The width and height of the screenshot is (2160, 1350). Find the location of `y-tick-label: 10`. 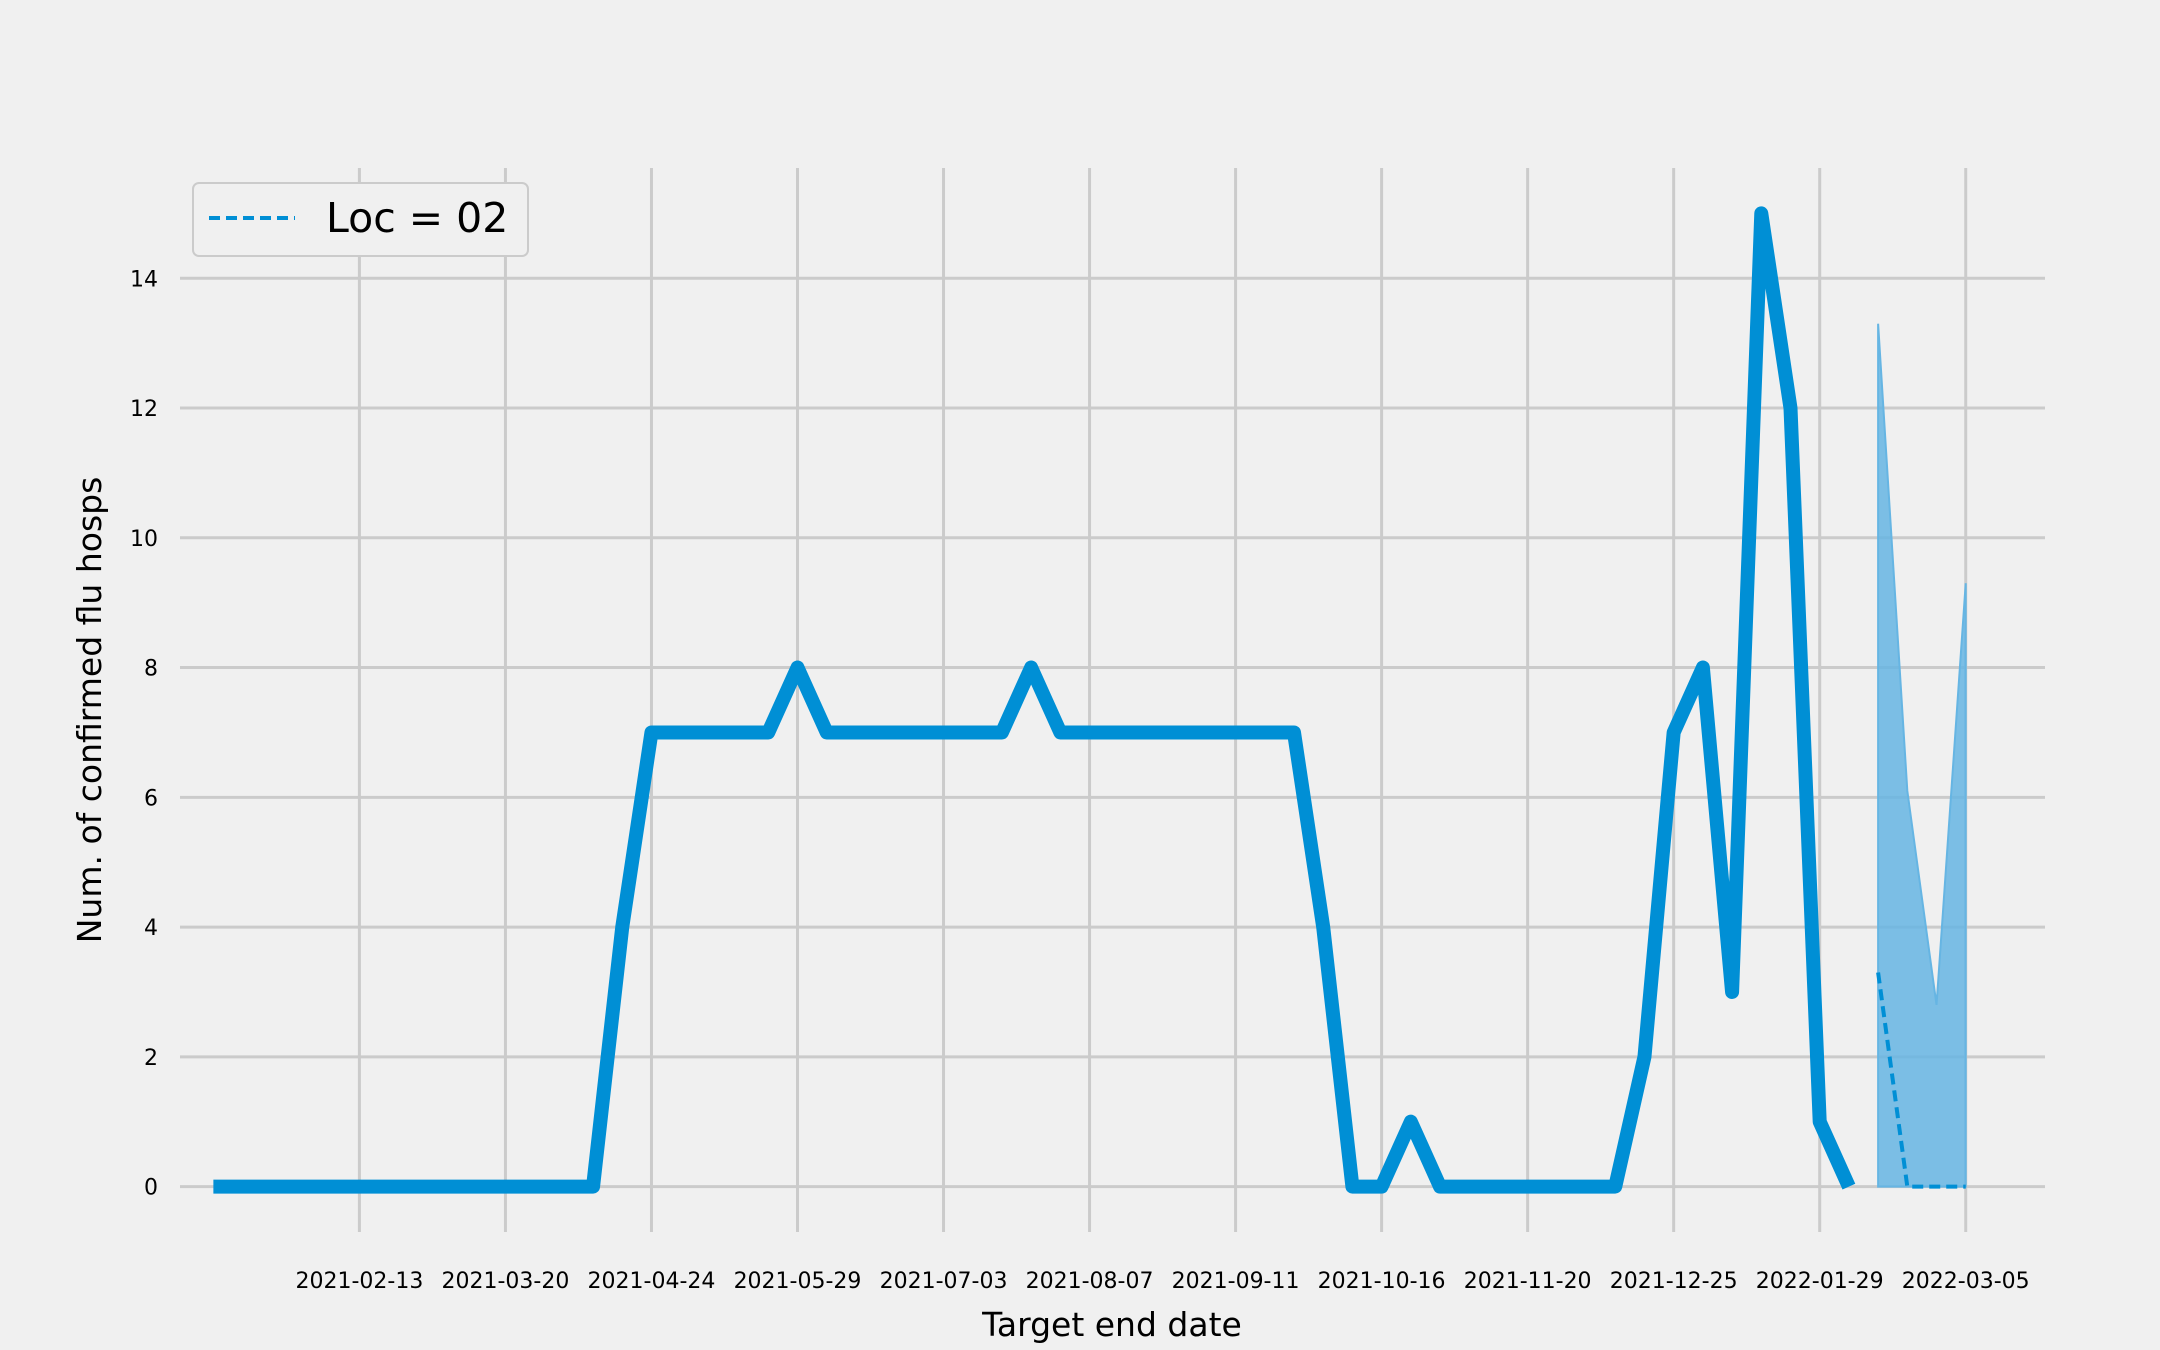

y-tick-label: 10 is located at coordinates (144, 539).